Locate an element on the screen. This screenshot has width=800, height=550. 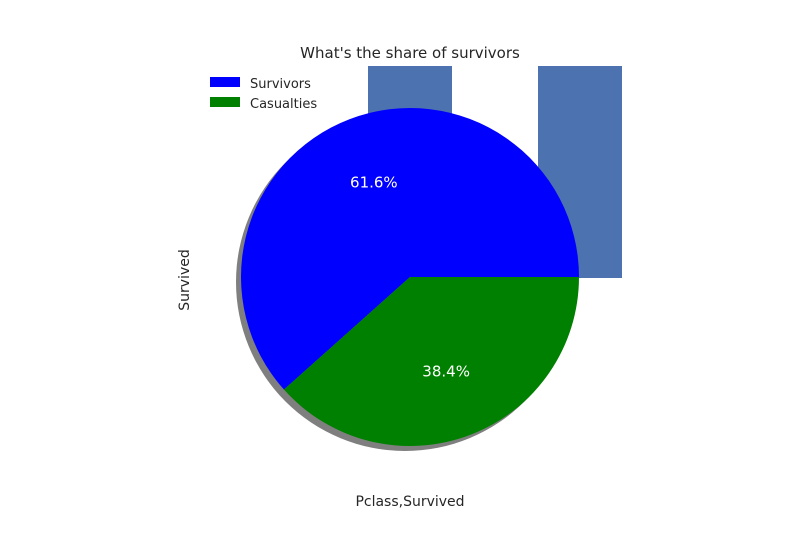
chart-title: What's the share of survivors is located at coordinates (410, 53).